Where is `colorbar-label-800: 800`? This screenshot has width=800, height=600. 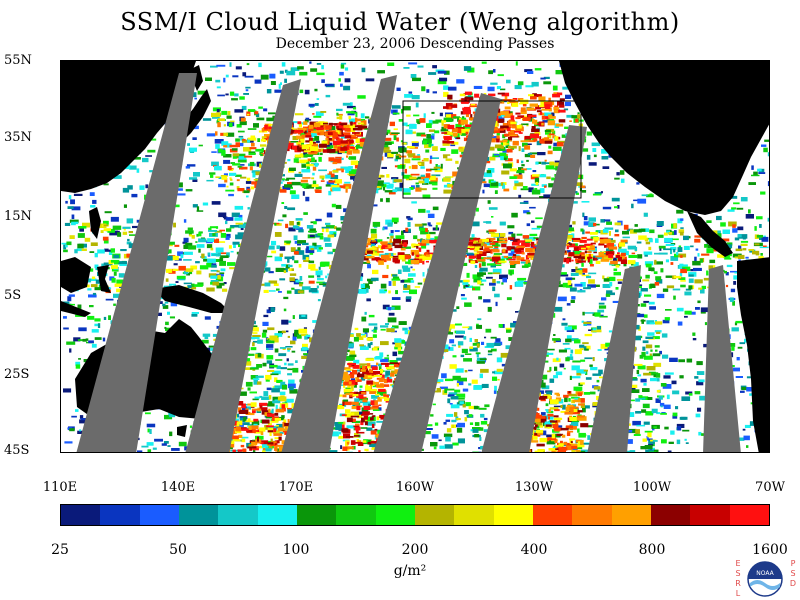 colorbar-label-800: 800 is located at coordinates (652, 550).